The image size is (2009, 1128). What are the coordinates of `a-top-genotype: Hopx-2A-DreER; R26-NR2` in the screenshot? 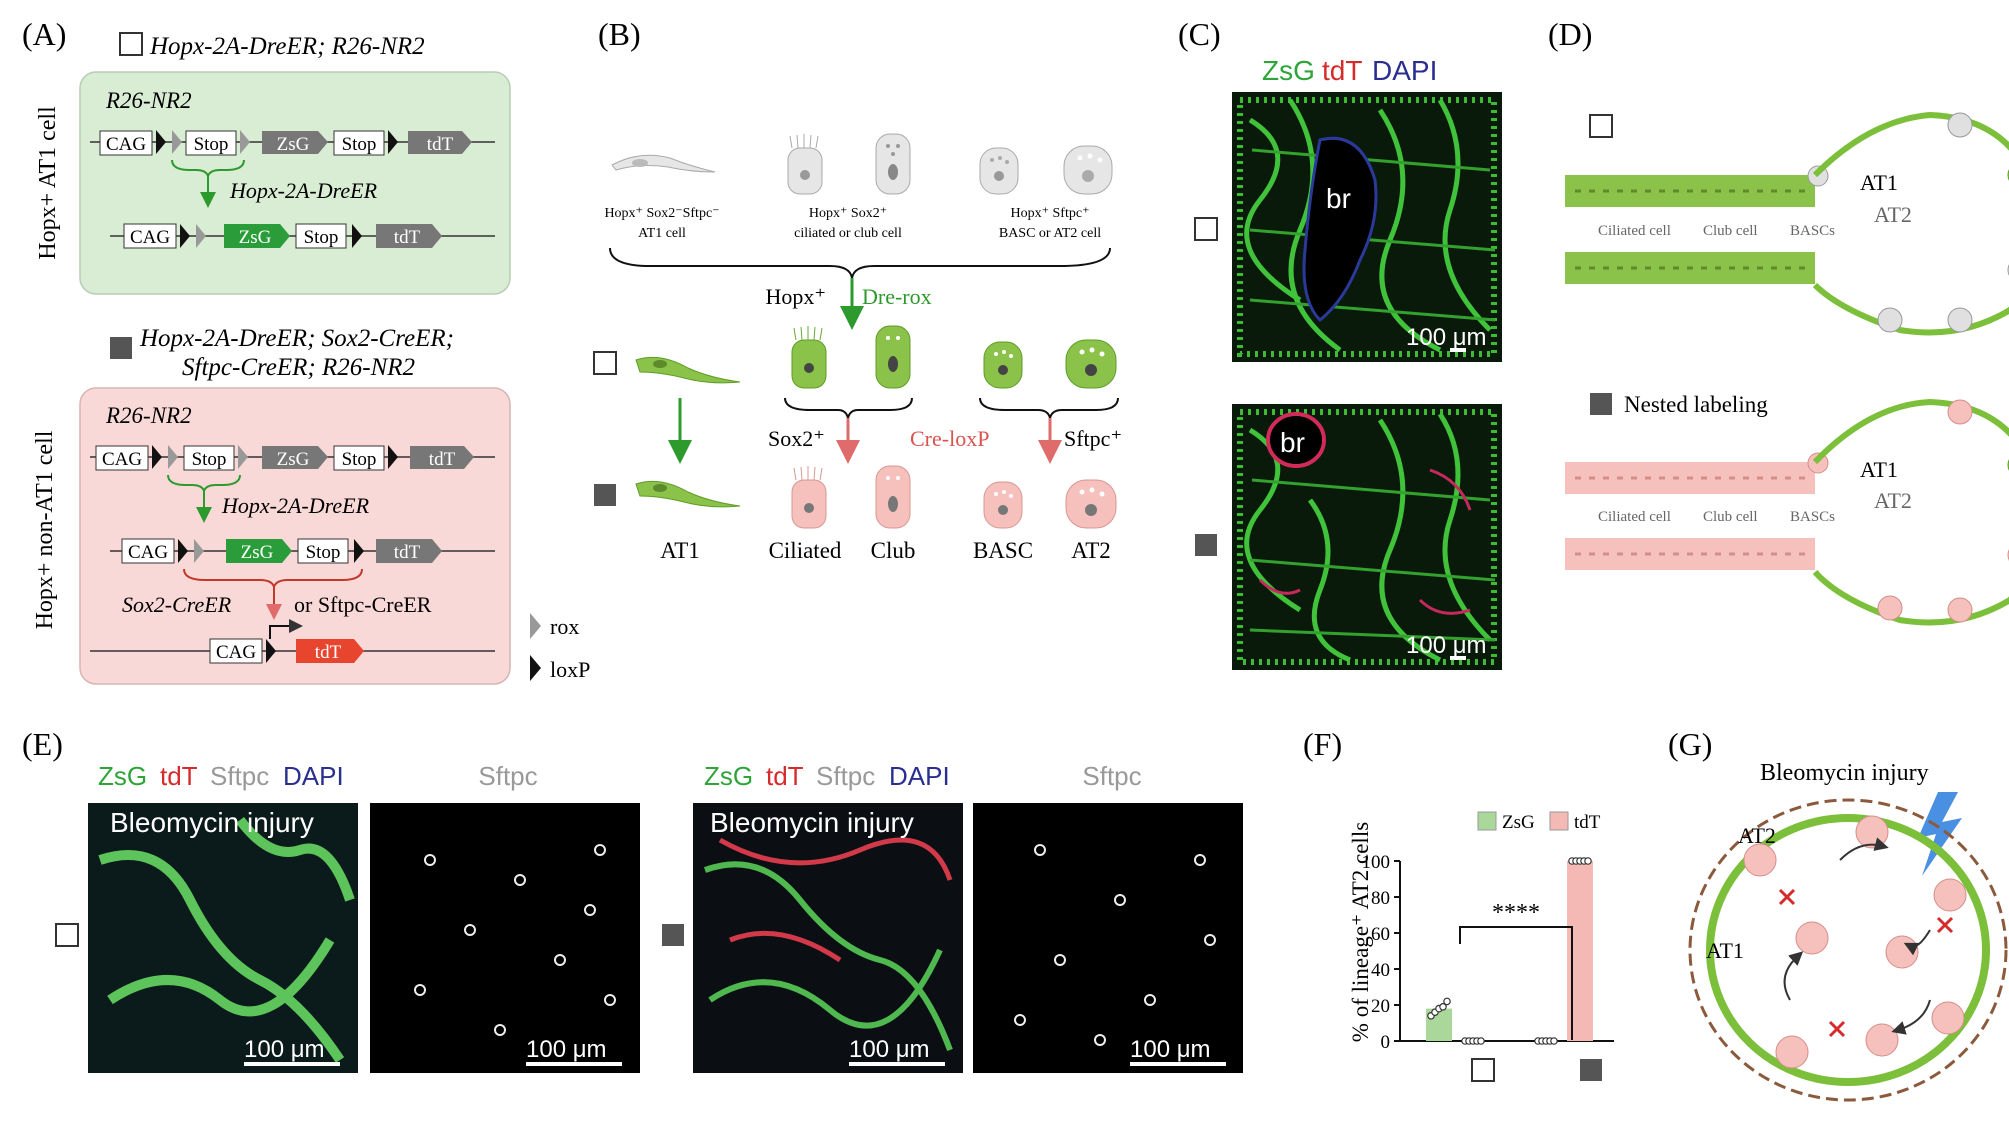 It's located at (287, 46).